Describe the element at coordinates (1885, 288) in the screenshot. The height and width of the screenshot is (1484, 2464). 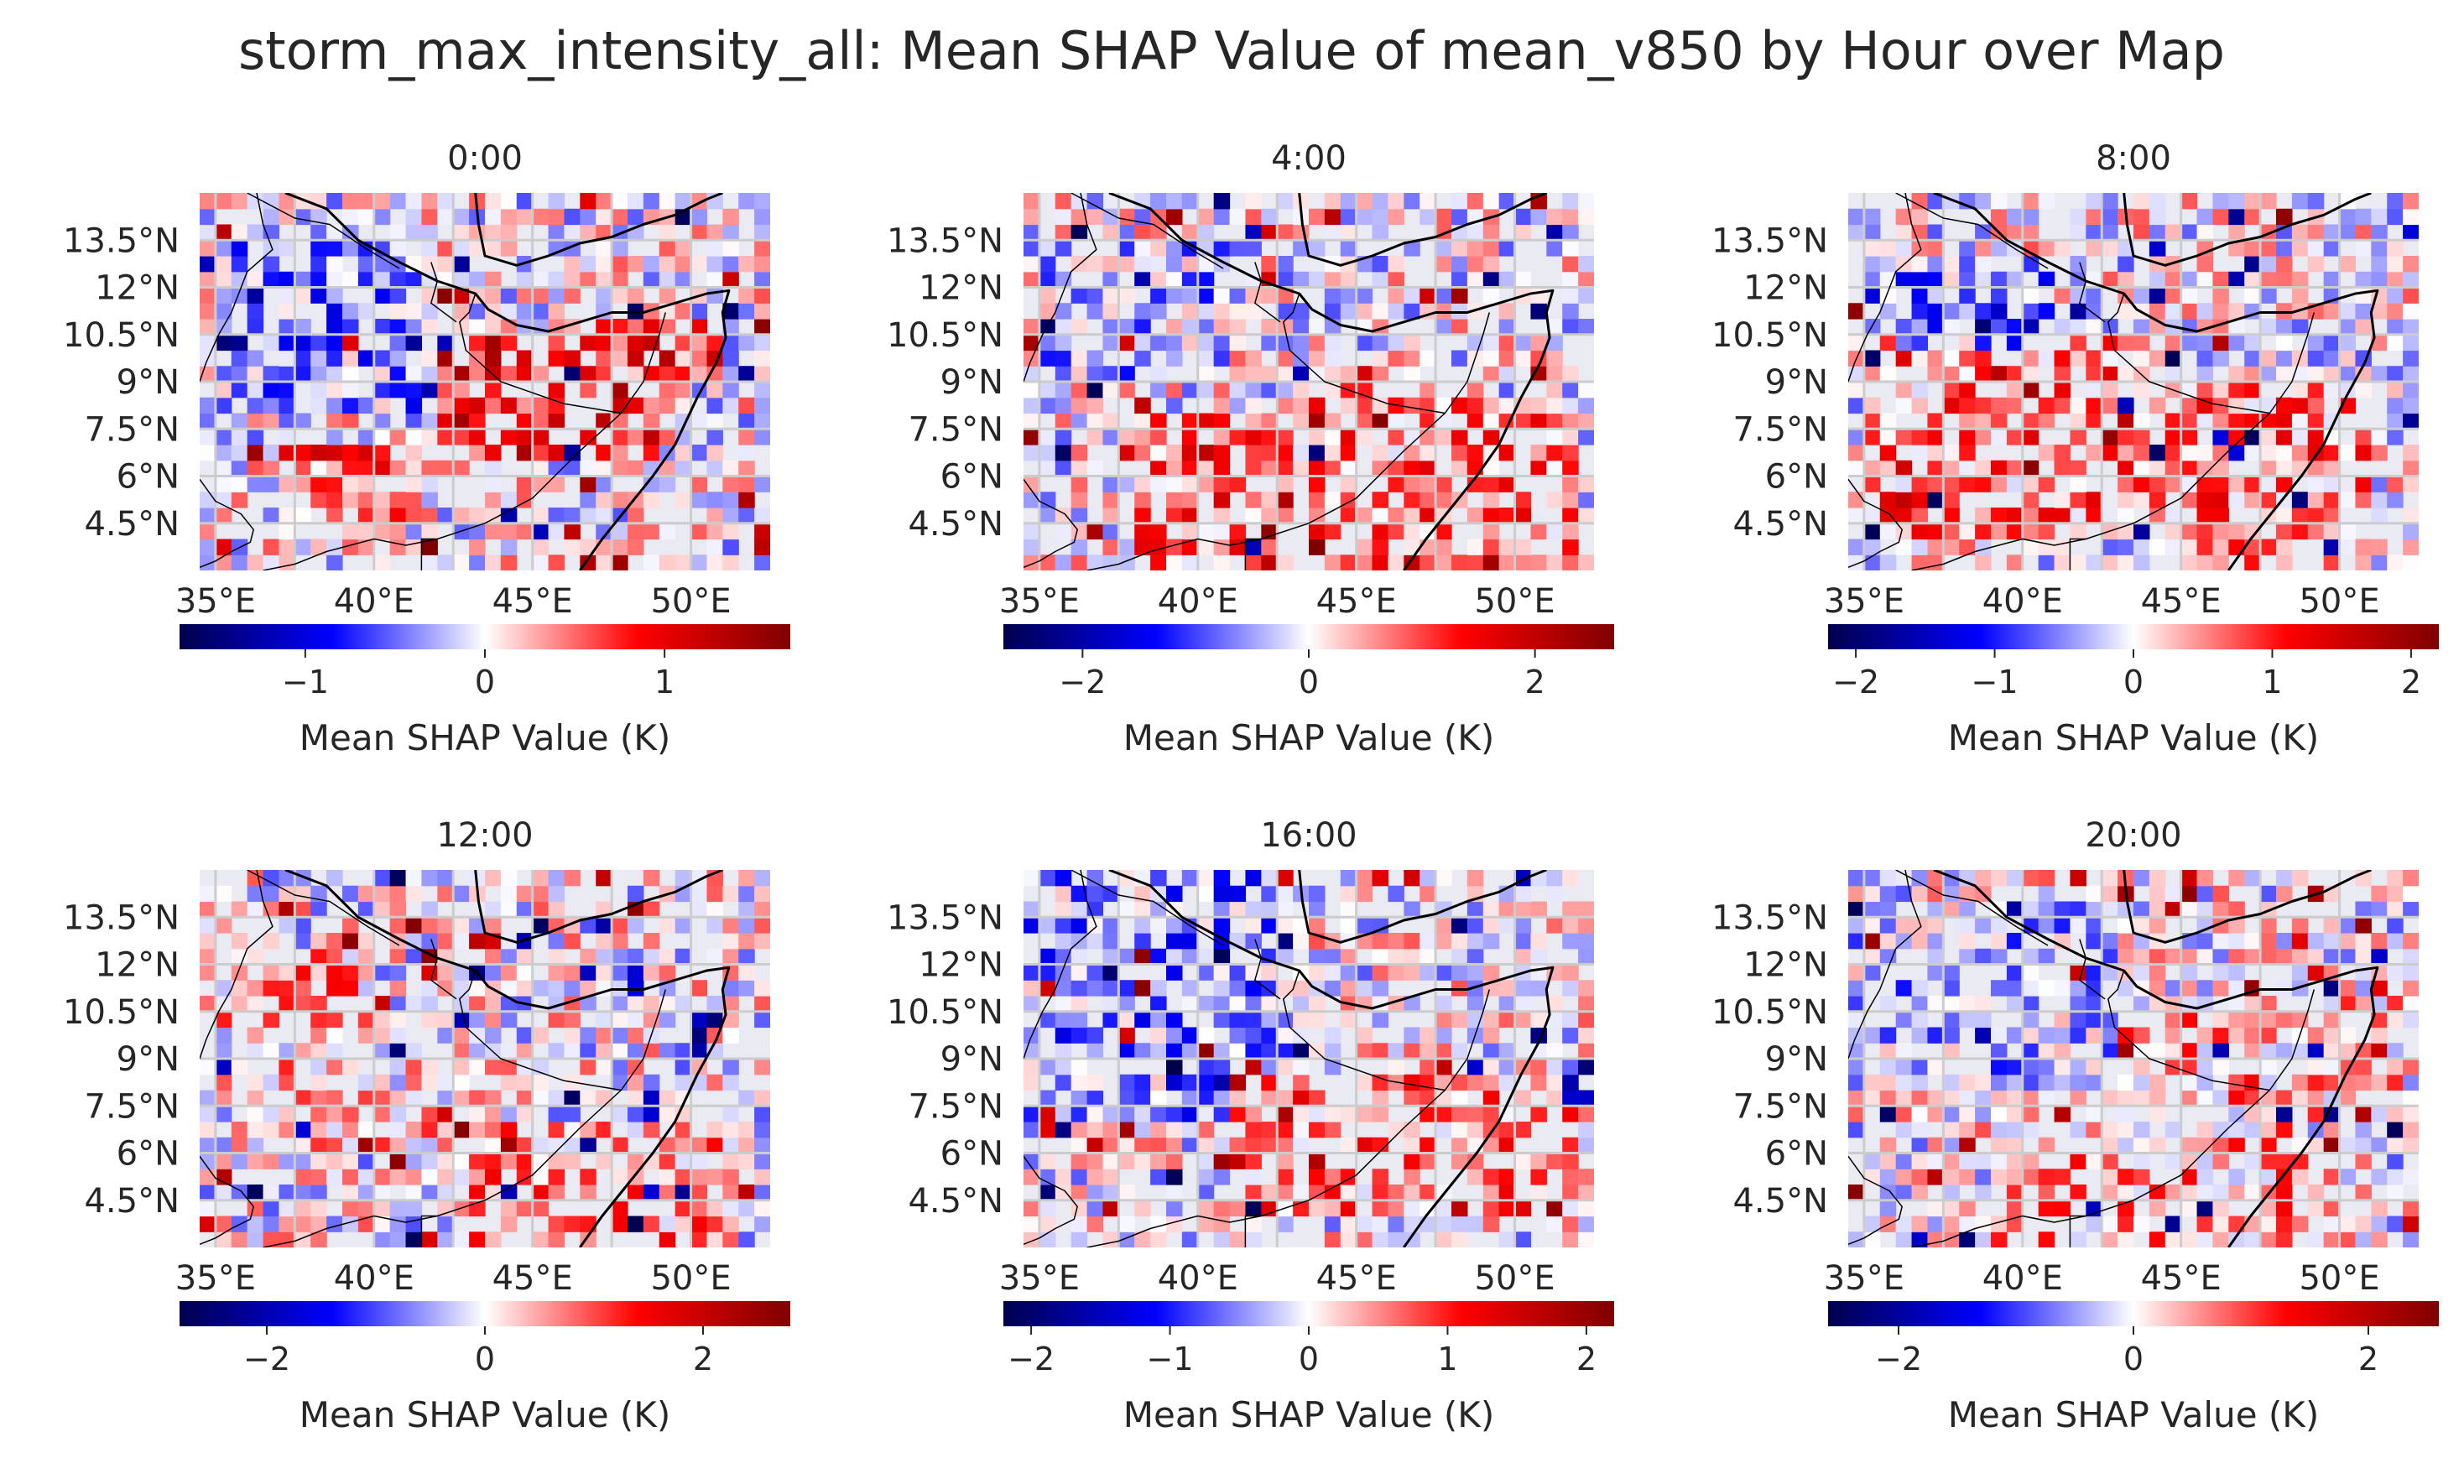
I see `coastline` at that location.